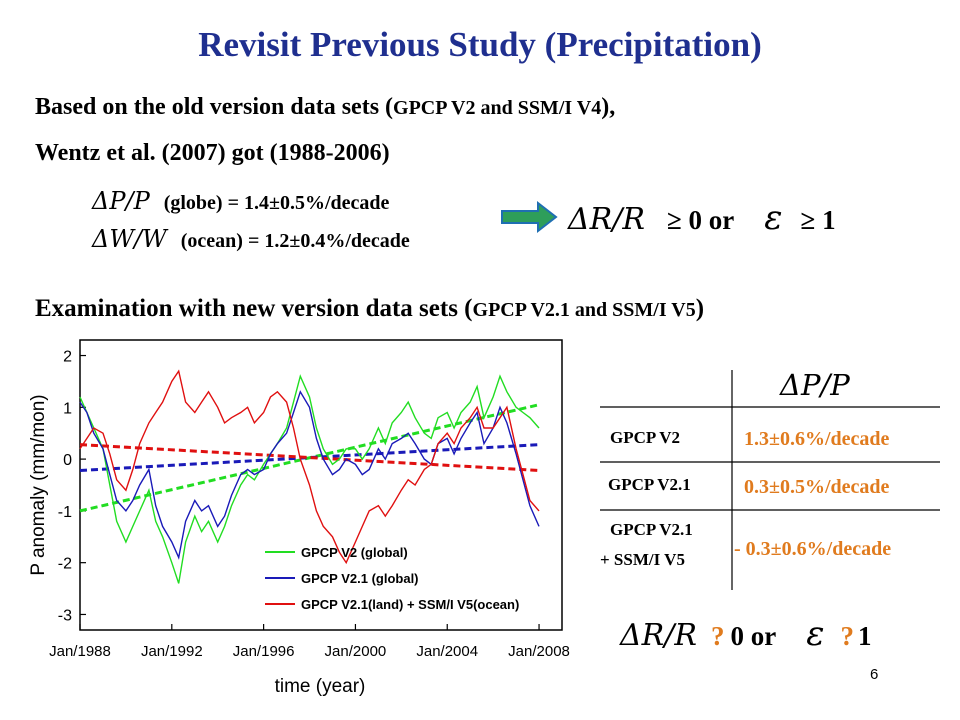 Image resolution: width=960 pixels, height=720 pixels. I want to click on bottom-epsilon: ε, so click(815, 634).